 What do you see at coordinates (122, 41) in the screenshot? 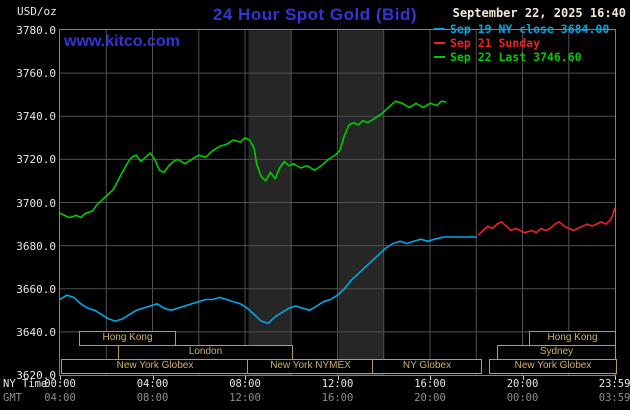
I see `kitco-watermark-link: www.kitco.com` at bounding box center [122, 41].